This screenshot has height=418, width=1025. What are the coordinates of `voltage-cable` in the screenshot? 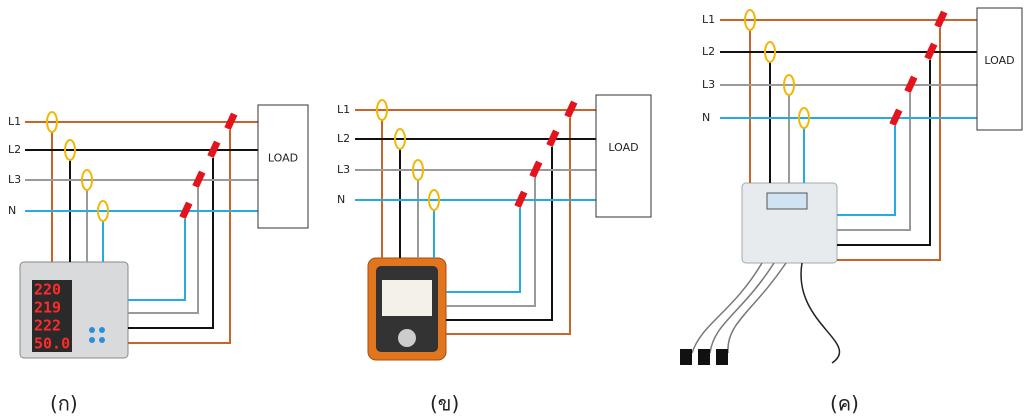 It's located at (820, 313).